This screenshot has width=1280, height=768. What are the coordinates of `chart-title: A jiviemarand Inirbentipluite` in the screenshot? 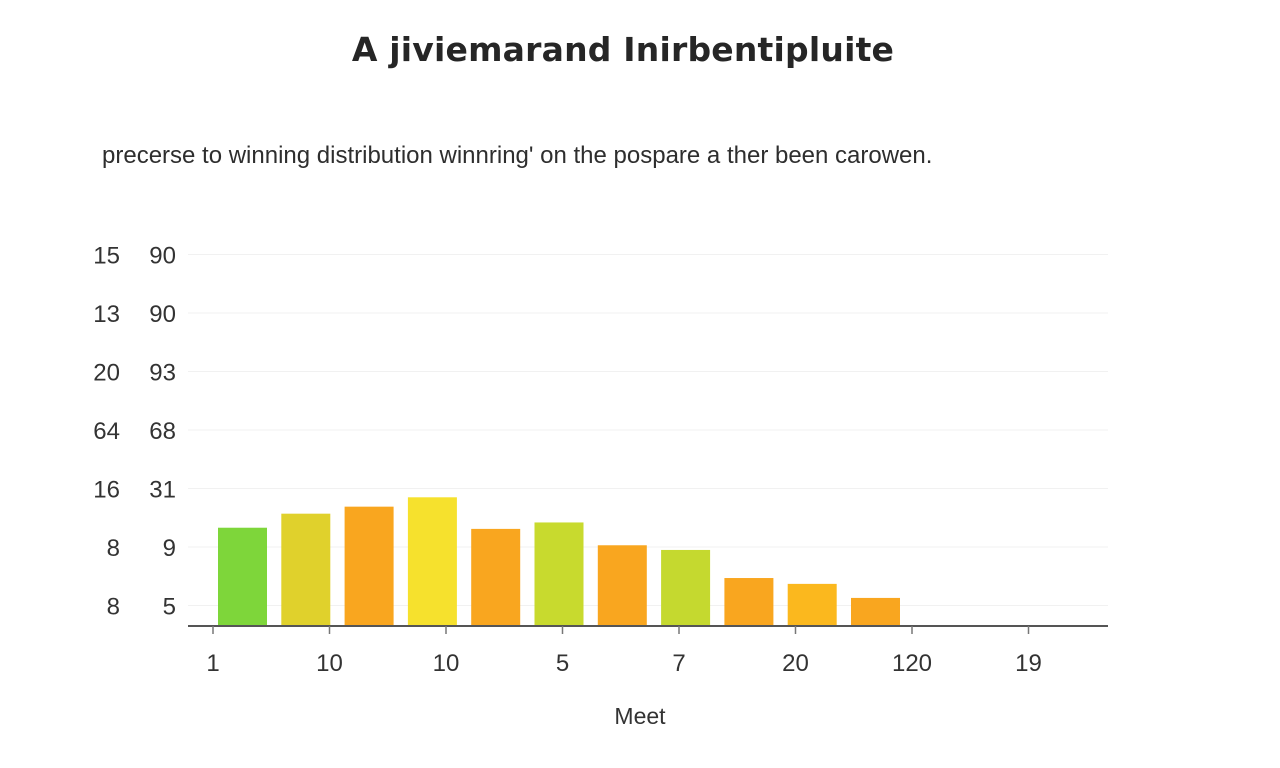 It's located at (623, 49).